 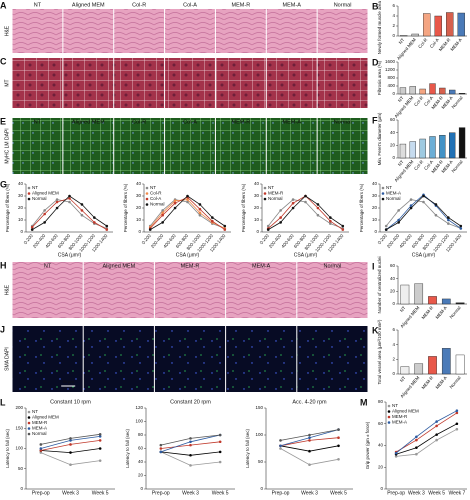 I want to click on legend-label: Col-R, so click(x=156, y=193).